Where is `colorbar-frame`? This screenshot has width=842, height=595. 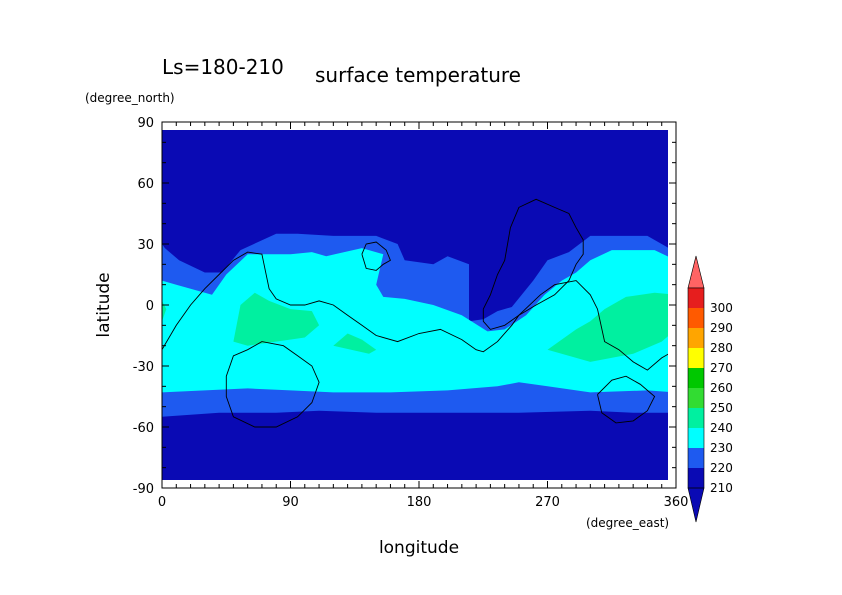 colorbar-frame is located at coordinates (696, 388).